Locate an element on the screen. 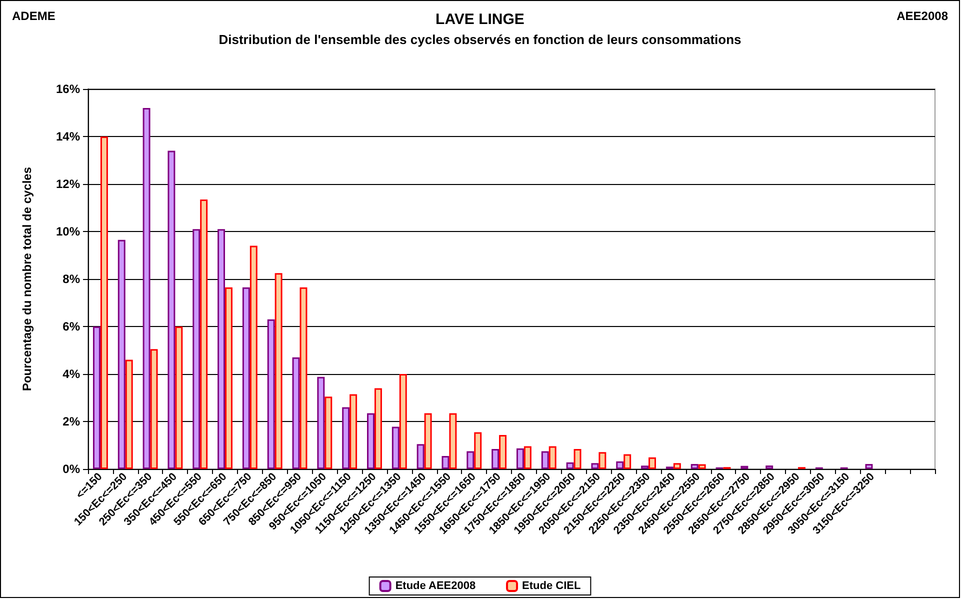 This screenshot has height=600, width=962. legend-label: Etude AEE2008 is located at coordinates (435, 586).